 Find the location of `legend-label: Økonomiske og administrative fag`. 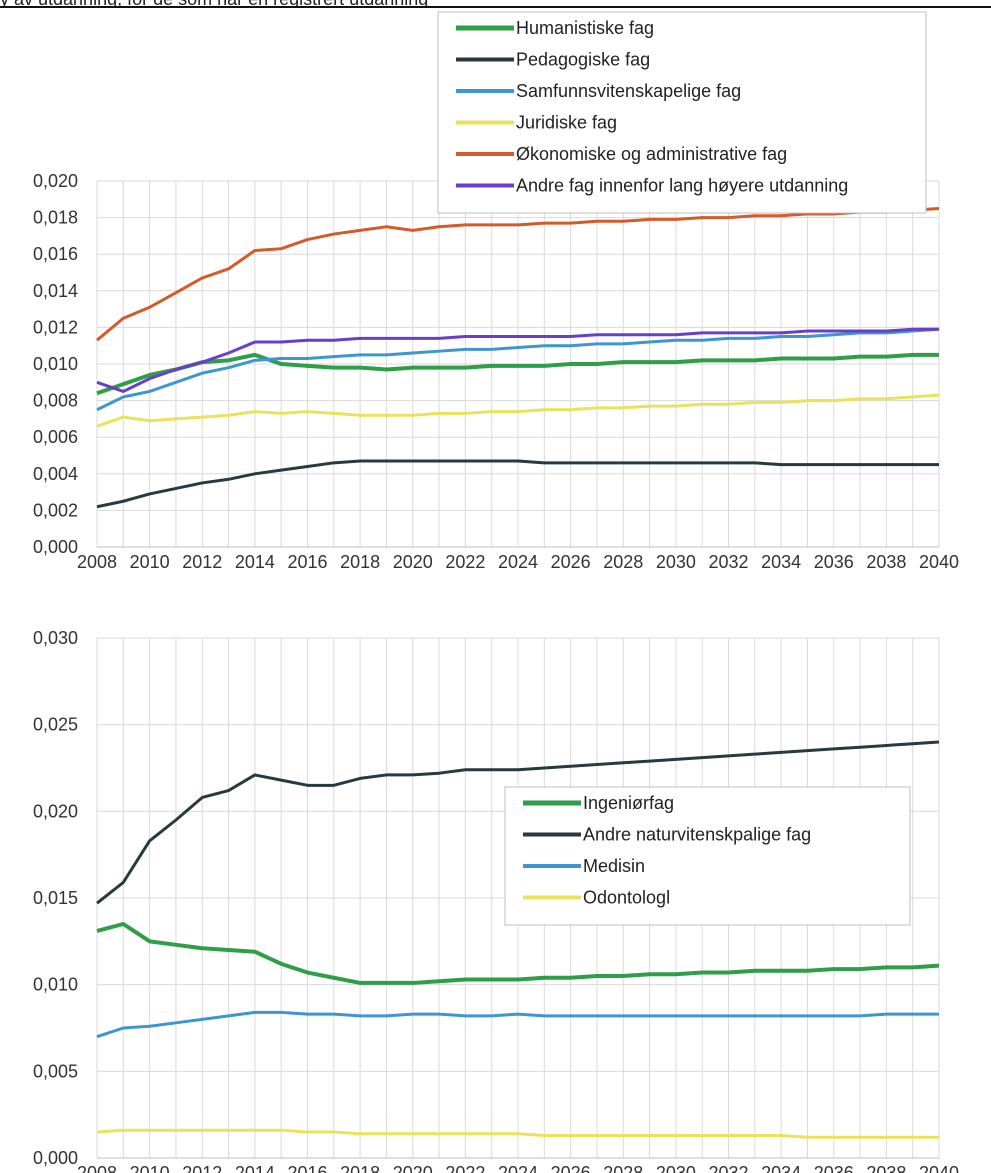

legend-label: Økonomiske og administrative fag is located at coordinates (651, 154).